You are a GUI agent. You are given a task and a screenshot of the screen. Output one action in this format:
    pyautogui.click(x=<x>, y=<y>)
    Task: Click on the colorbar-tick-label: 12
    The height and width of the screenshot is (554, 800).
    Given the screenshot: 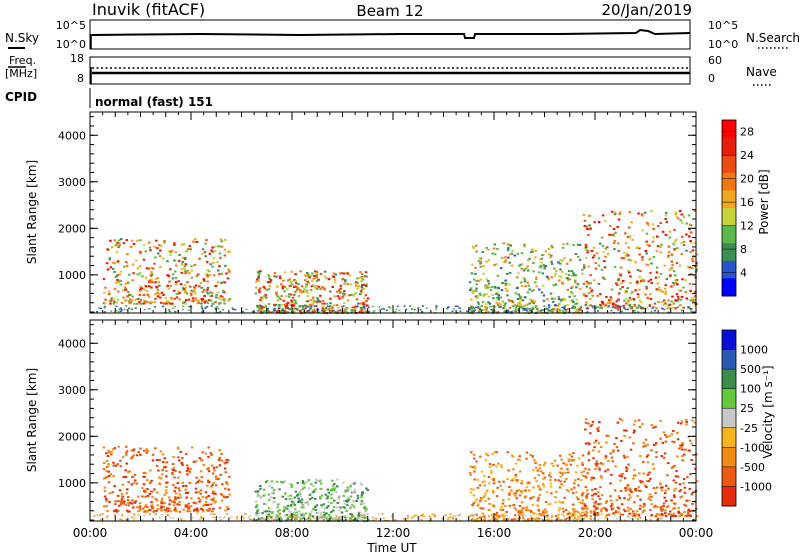 What is the action you would take?
    pyautogui.click(x=747, y=226)
    